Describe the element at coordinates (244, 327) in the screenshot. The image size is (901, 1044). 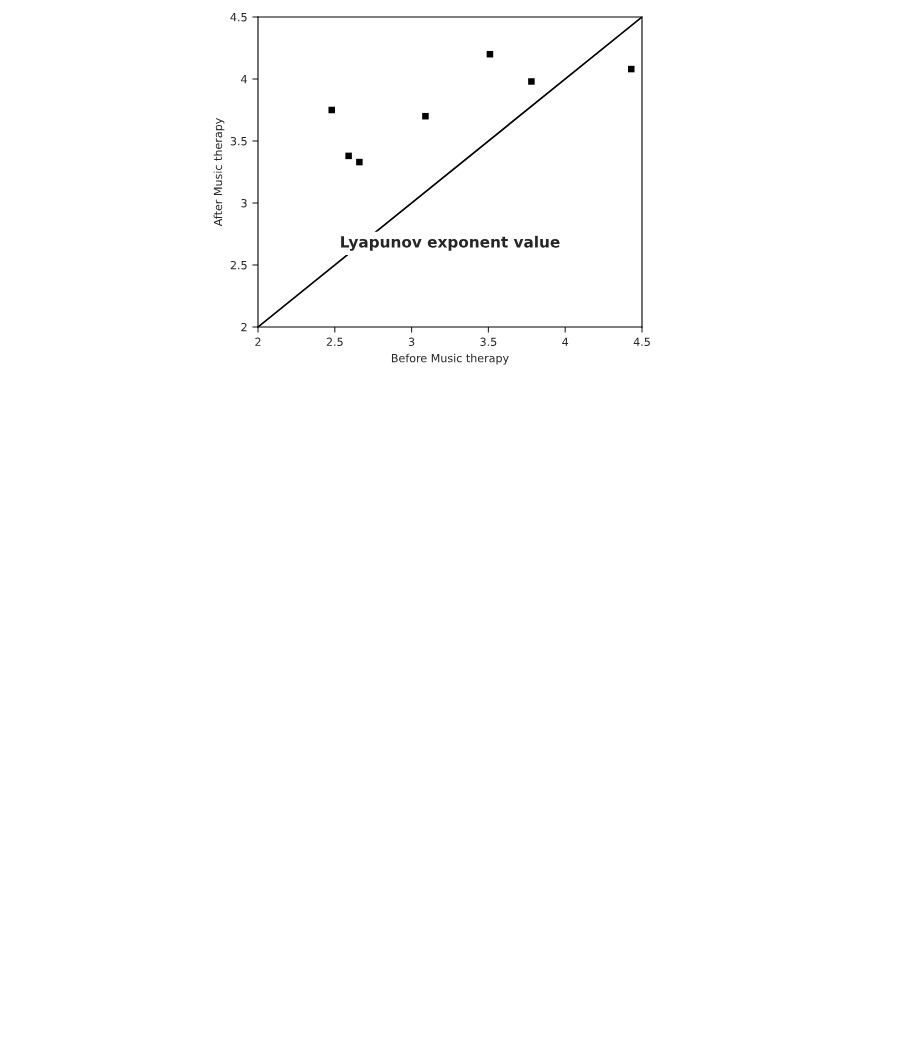
I see `y-tick-label: 2` at that location.